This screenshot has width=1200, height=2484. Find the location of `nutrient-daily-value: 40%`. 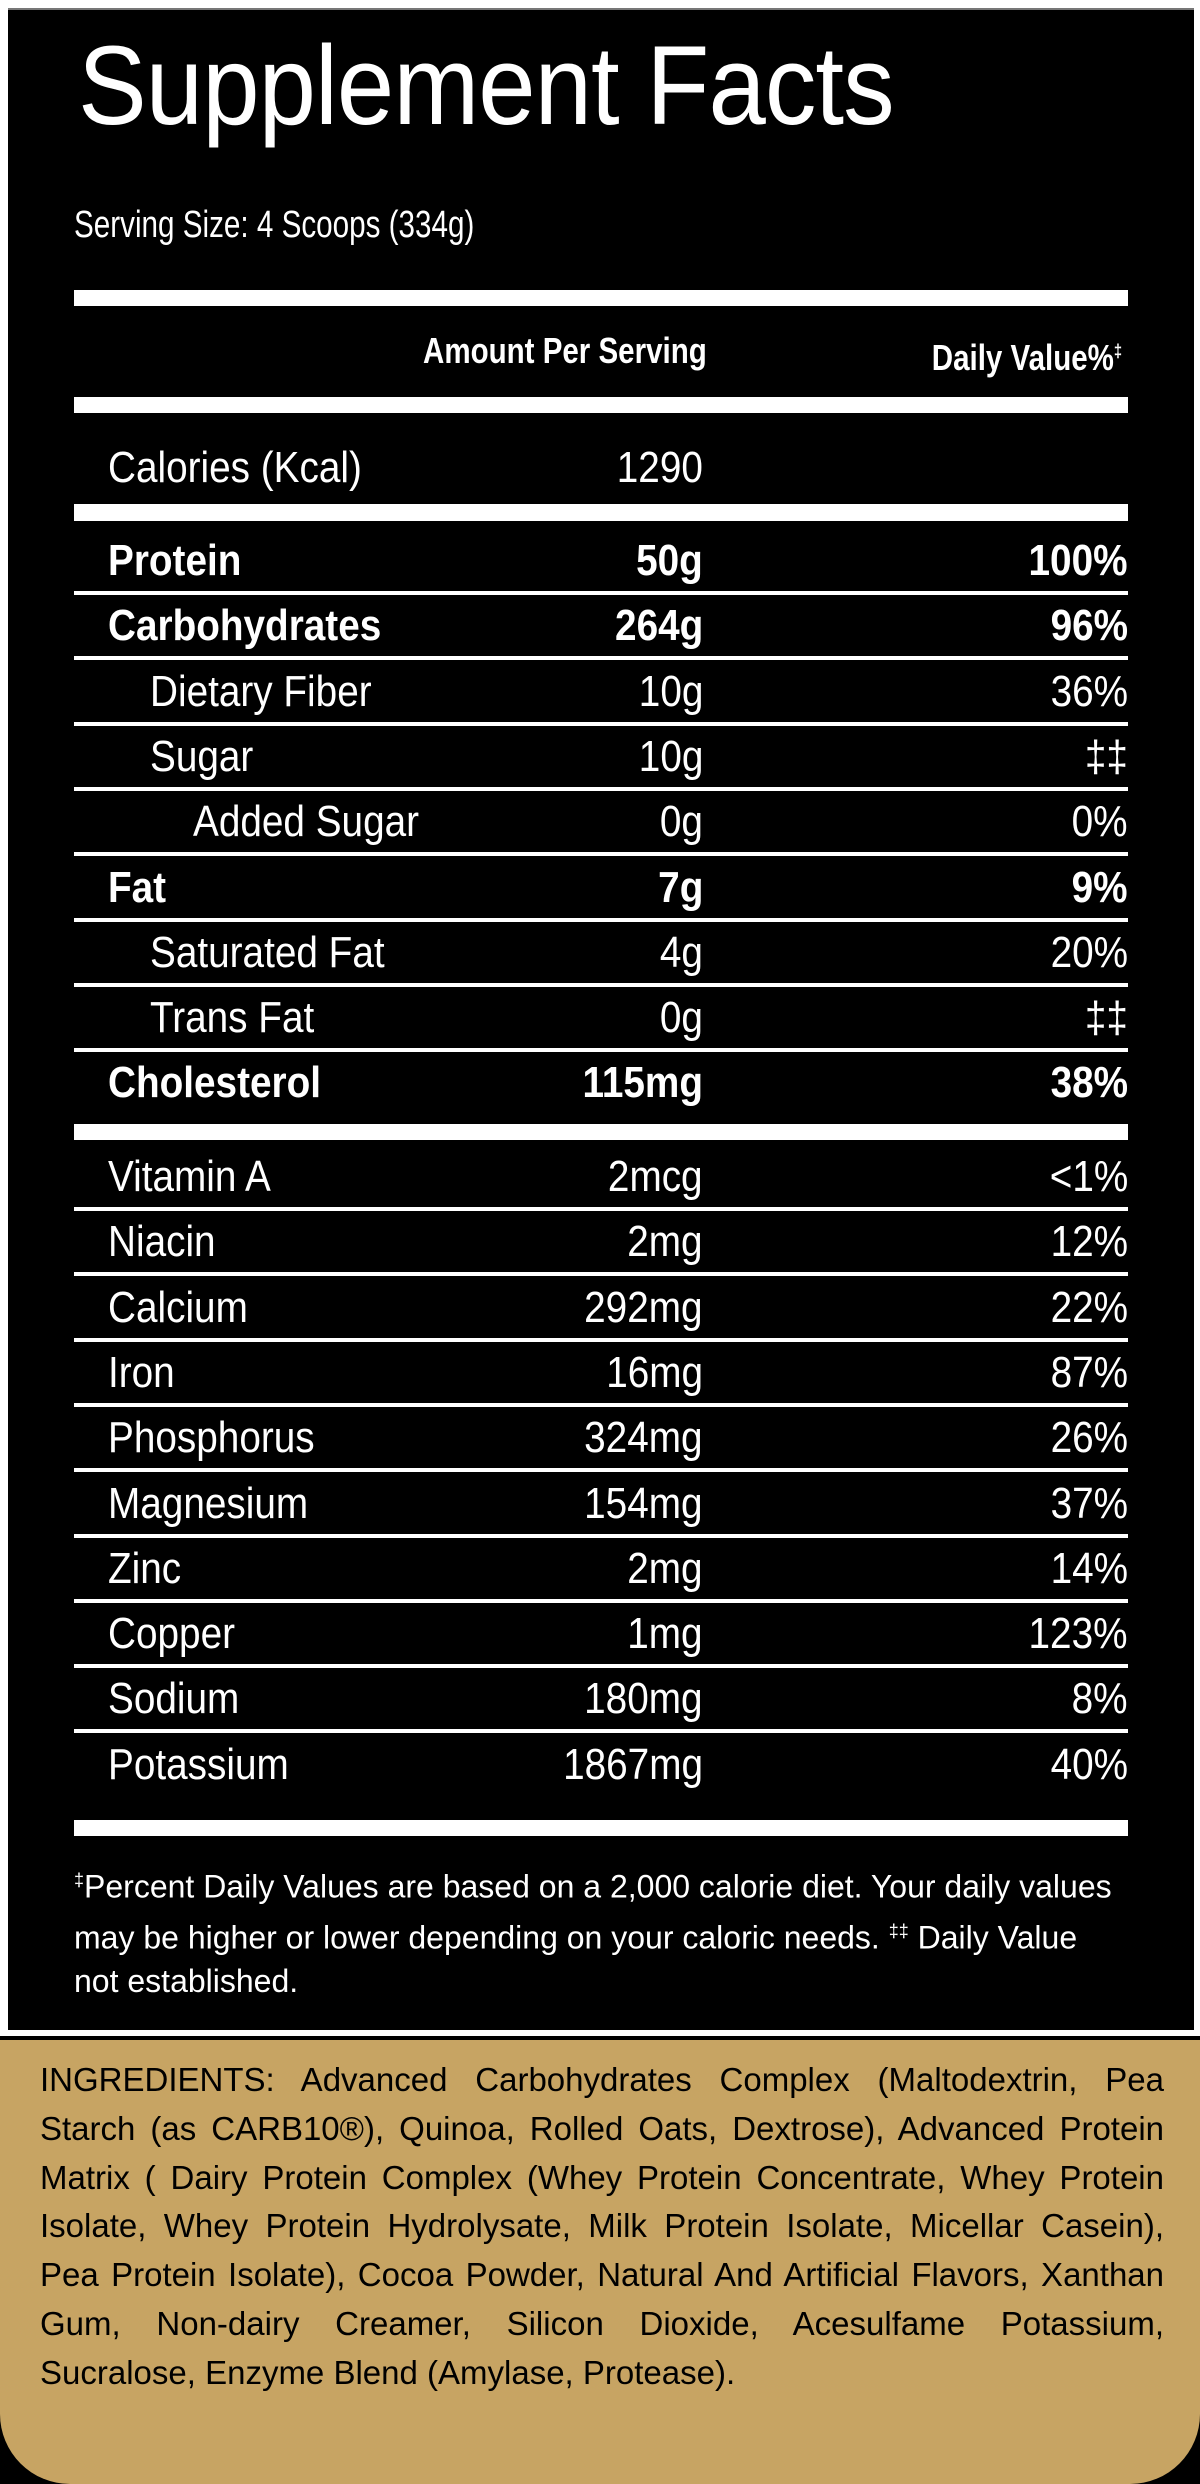

nutrient-daily-value: 40% is located at coordinates (1089, 1764).